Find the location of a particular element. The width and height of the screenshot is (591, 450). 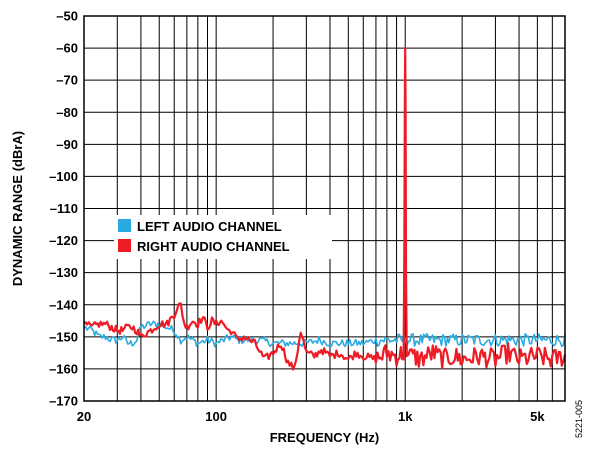

series-line-left is located at coordinates (324, 334).